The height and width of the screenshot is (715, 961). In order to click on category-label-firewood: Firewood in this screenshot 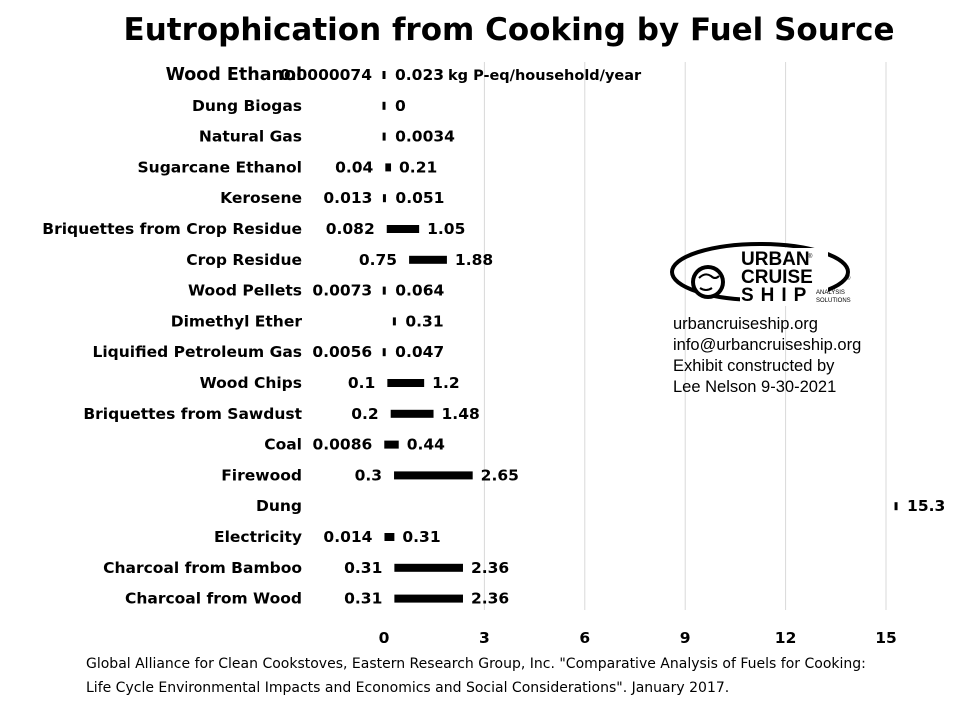, I will do `click(261, 475)`.